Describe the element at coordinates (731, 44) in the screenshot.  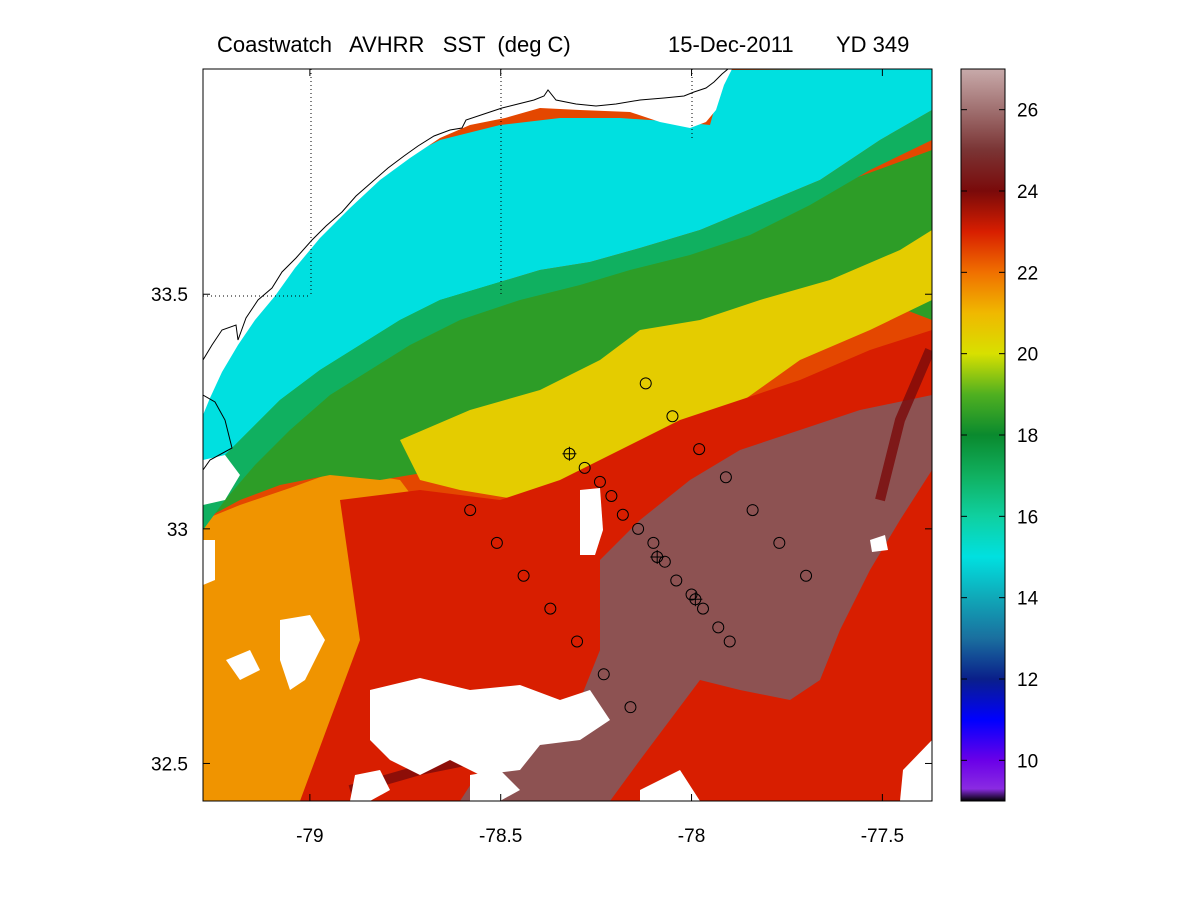
I see `title-date: 15-Dec-2011` at that location.